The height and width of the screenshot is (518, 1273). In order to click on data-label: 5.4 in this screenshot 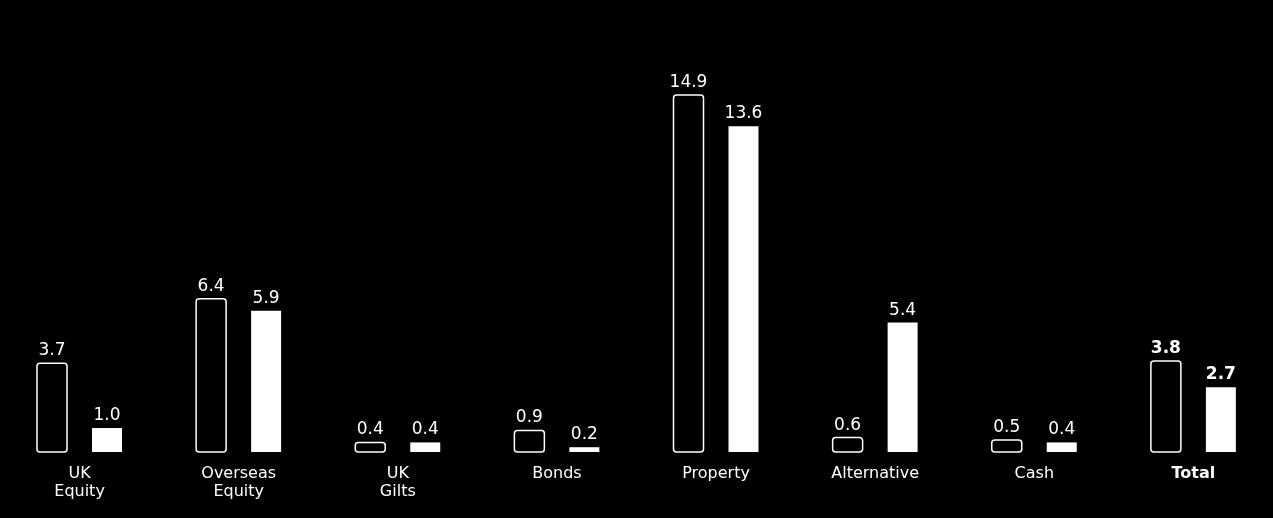, I will do `click(903, 308)`.